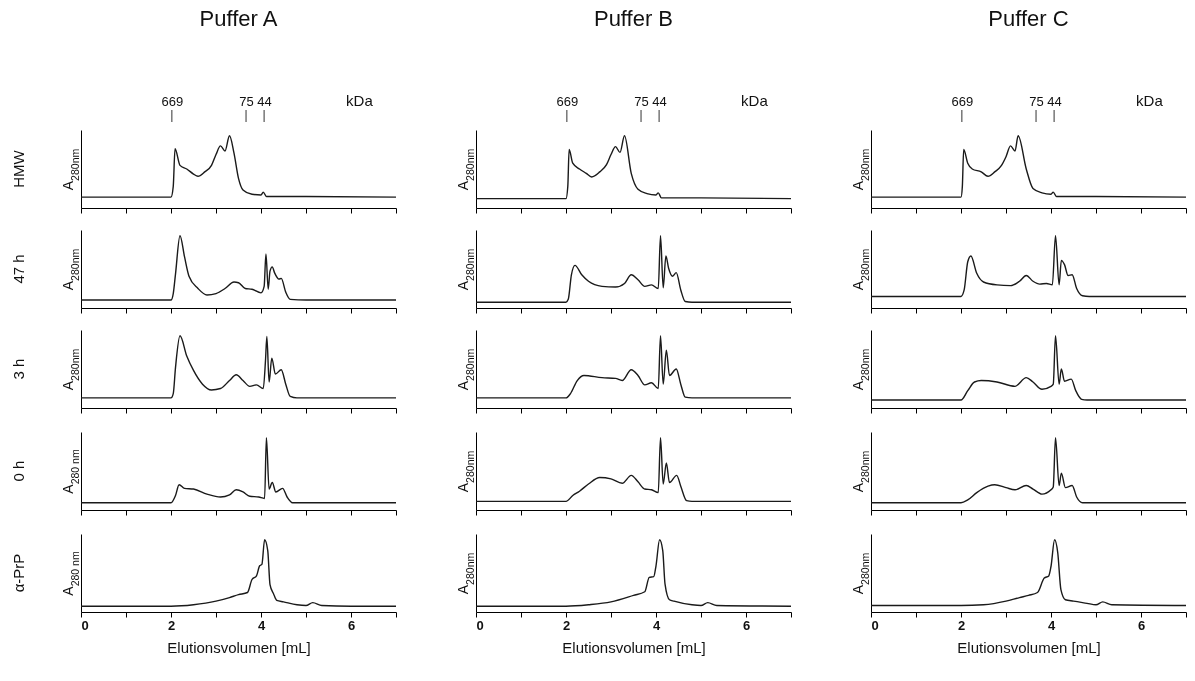  Describe the element at coordinates (1028, 18) in the screenshot. I see `chart-title: Puffer C` at that location.